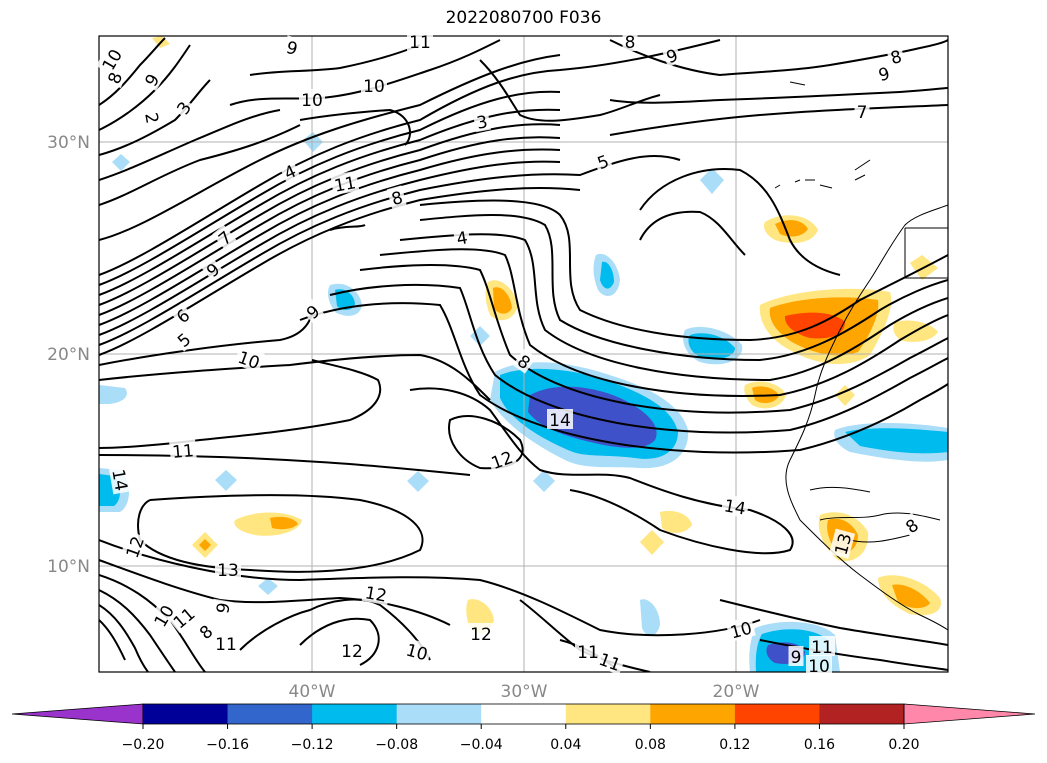 This screenshot has width=1047, height=763. Describe the element at coordinates (77, 714) in the screenshot. I see `colorbar-extend-left` at that location.